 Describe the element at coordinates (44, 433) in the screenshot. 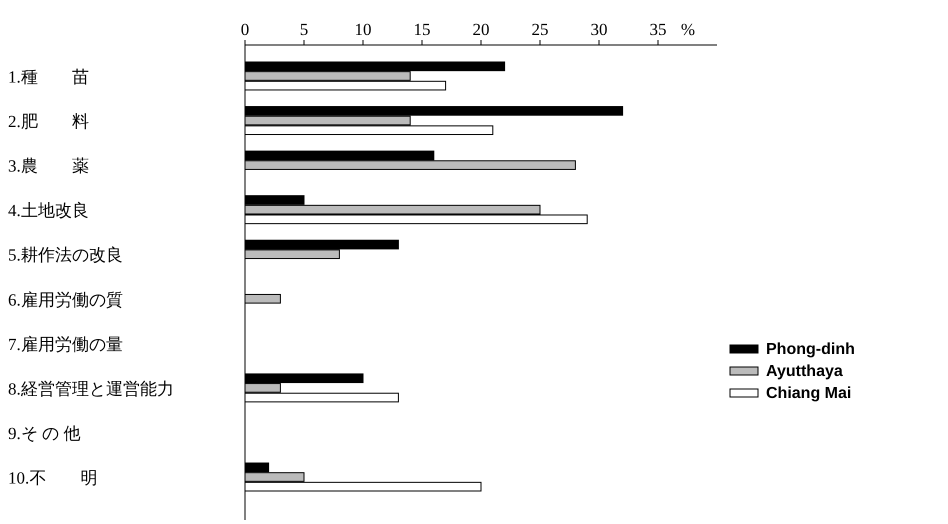

I see `y-tick-label: 9.そ の 他` at that location.